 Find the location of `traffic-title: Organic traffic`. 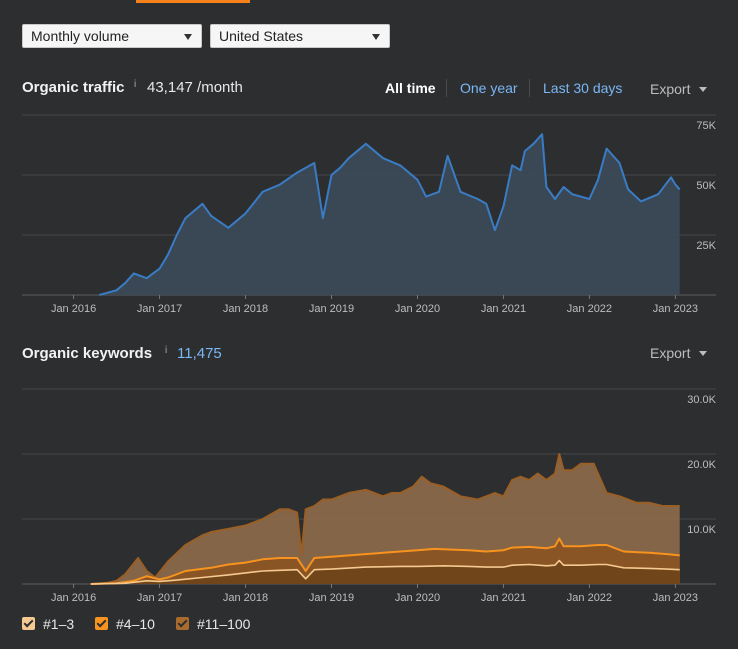

traffic-title: Organic traffic is located at coordinates (73, 87).